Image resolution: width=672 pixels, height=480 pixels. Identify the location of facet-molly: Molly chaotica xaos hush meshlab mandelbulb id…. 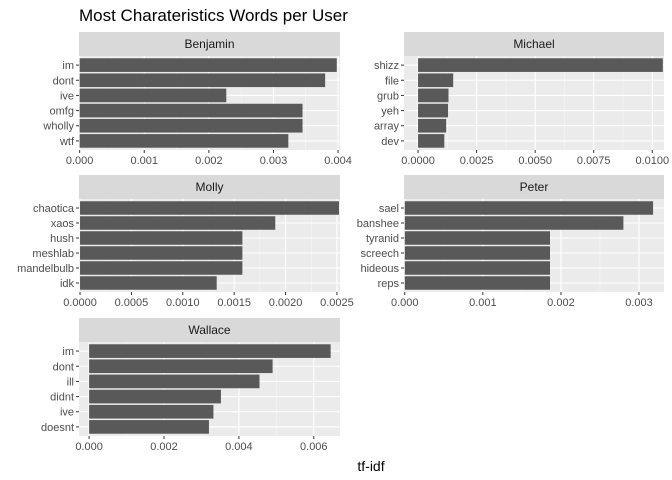
(185, 242).